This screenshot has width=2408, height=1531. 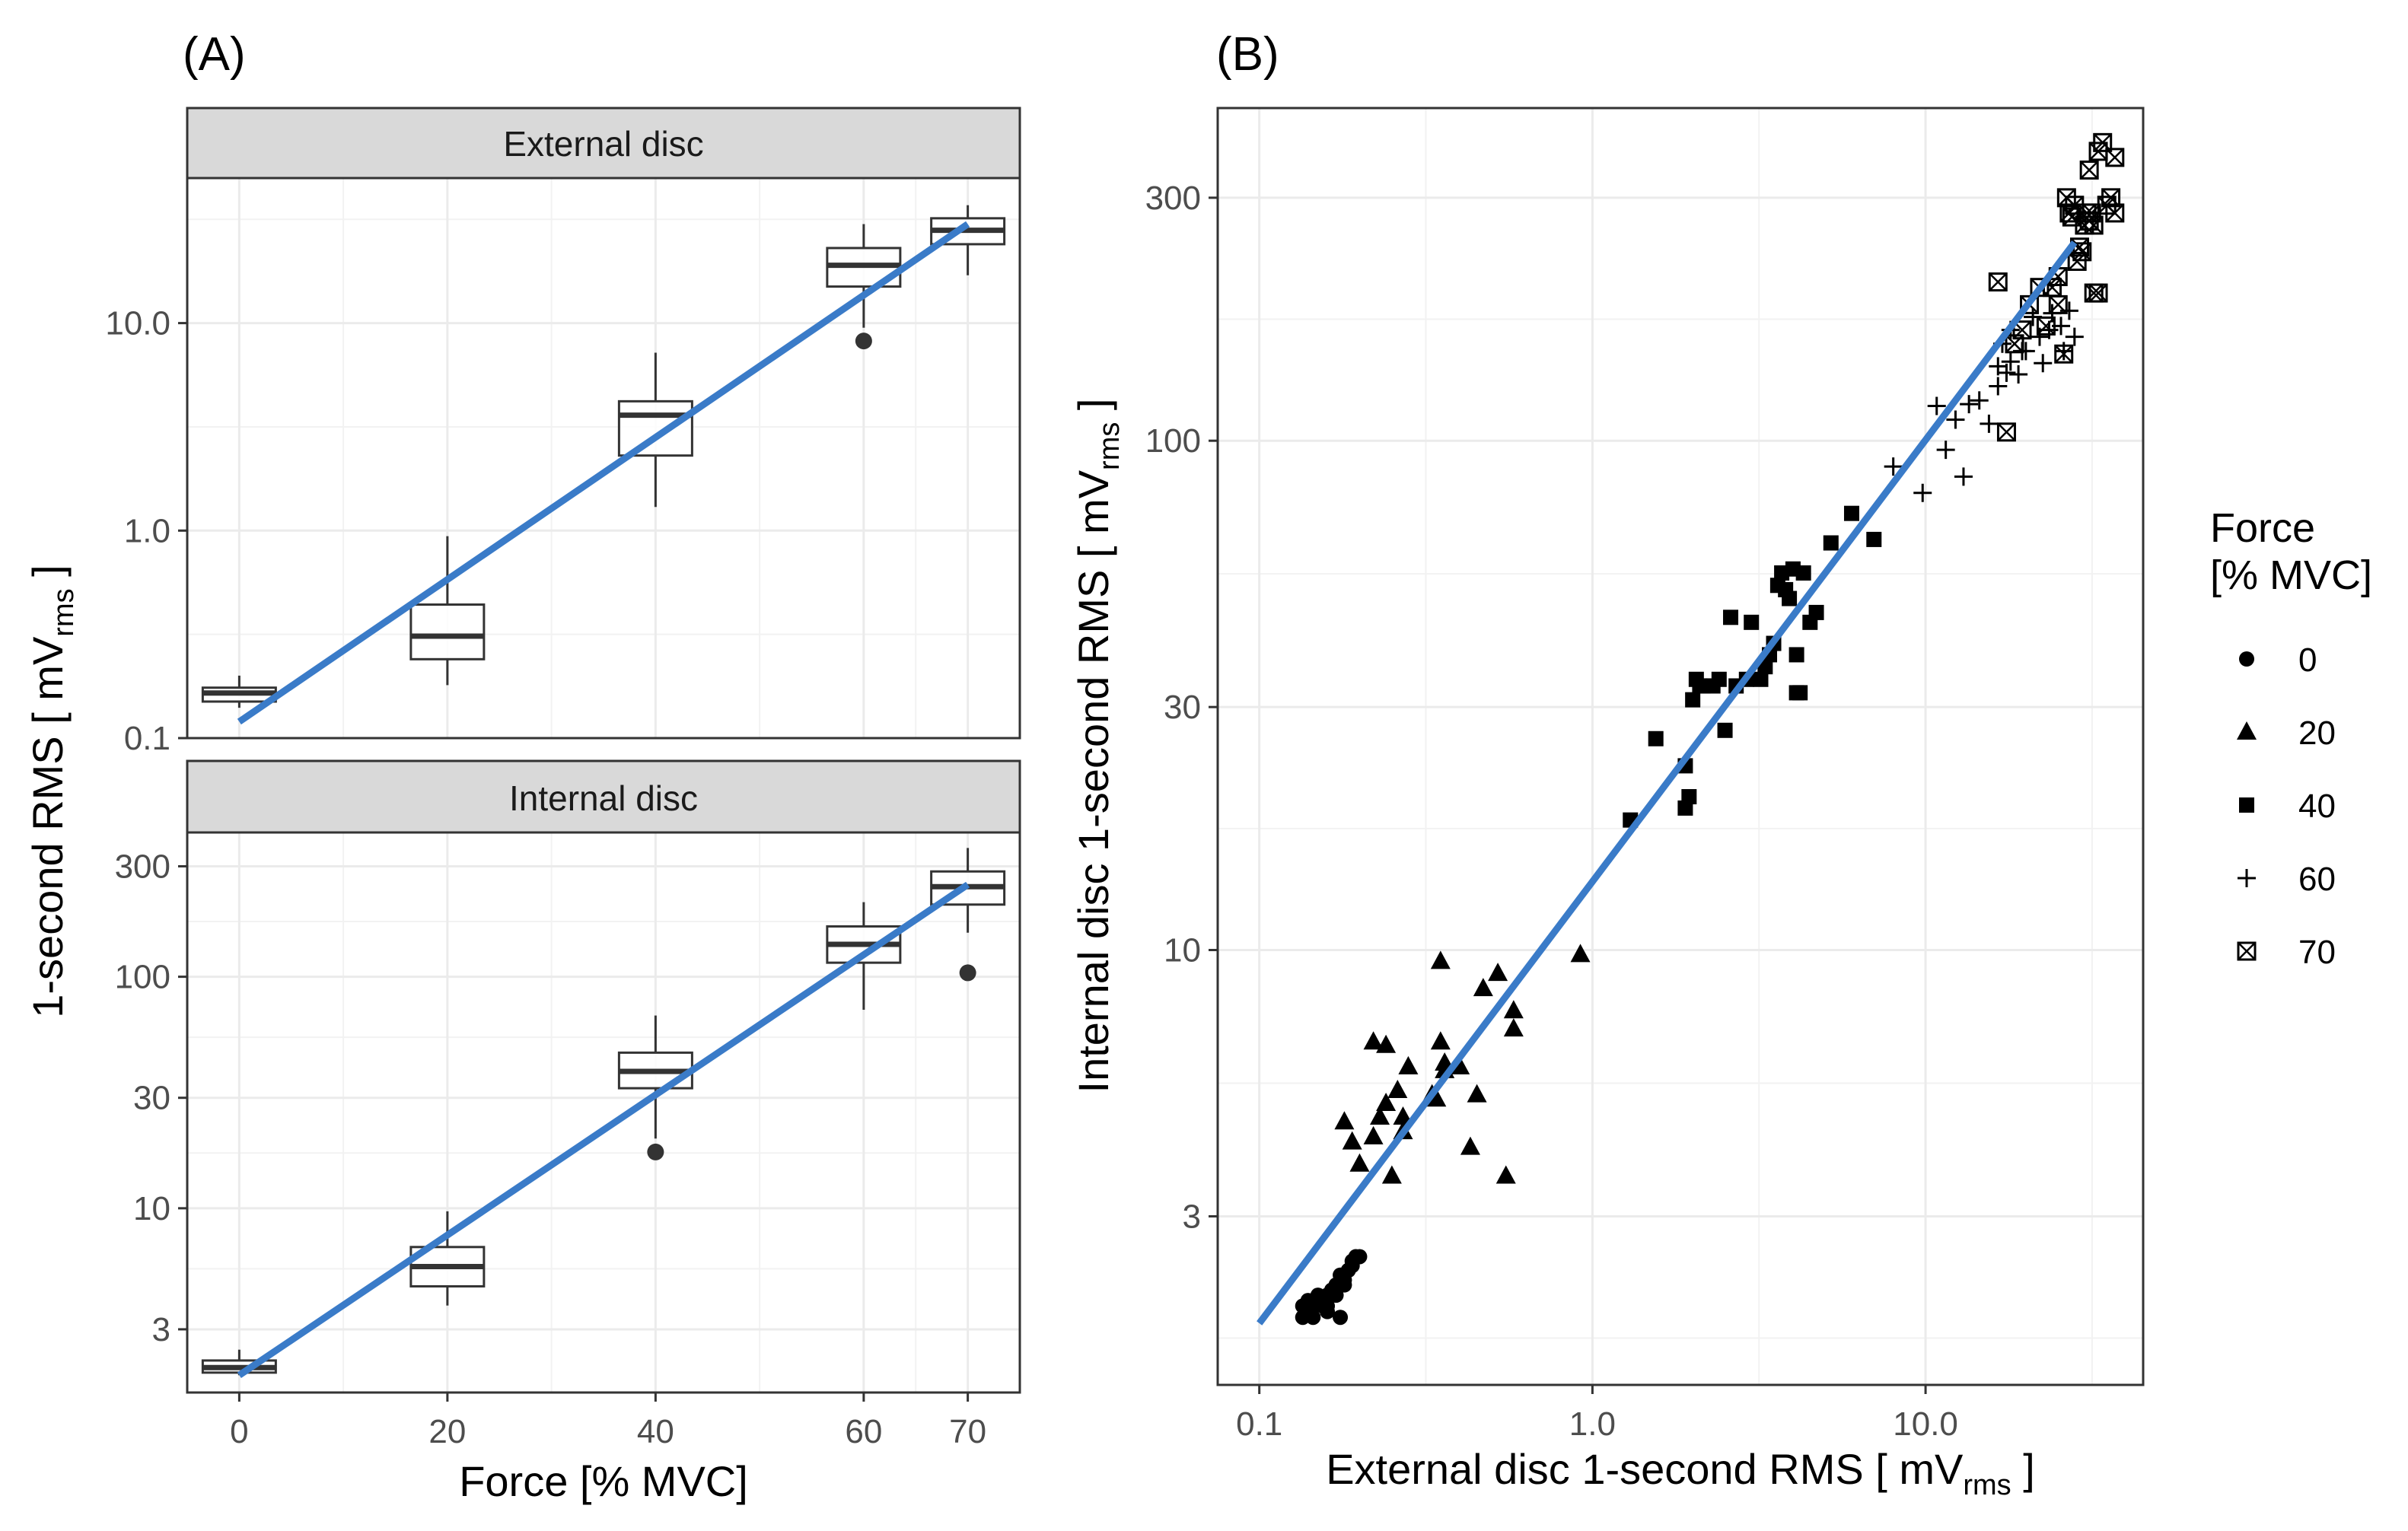 I want to click on x-tick-label: 10.0, so click(x=1925, y=1424).